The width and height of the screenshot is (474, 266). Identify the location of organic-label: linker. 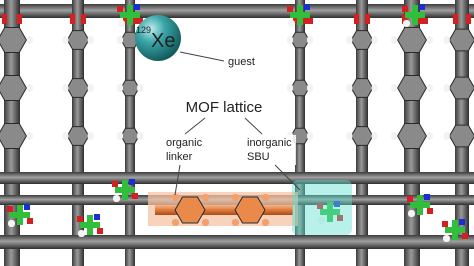
(179, 157).